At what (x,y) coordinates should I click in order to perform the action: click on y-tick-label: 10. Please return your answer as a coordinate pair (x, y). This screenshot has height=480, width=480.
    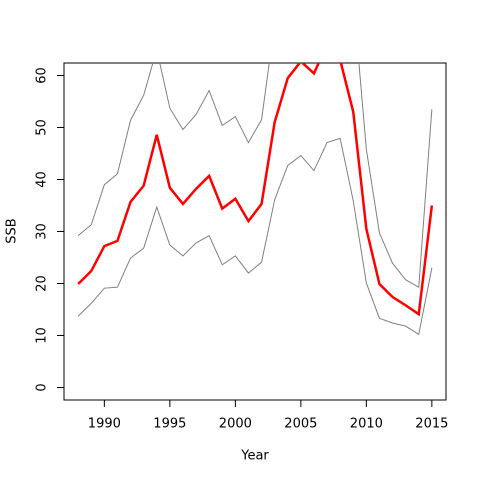
    Looking at the image, I should click on (42, 335).